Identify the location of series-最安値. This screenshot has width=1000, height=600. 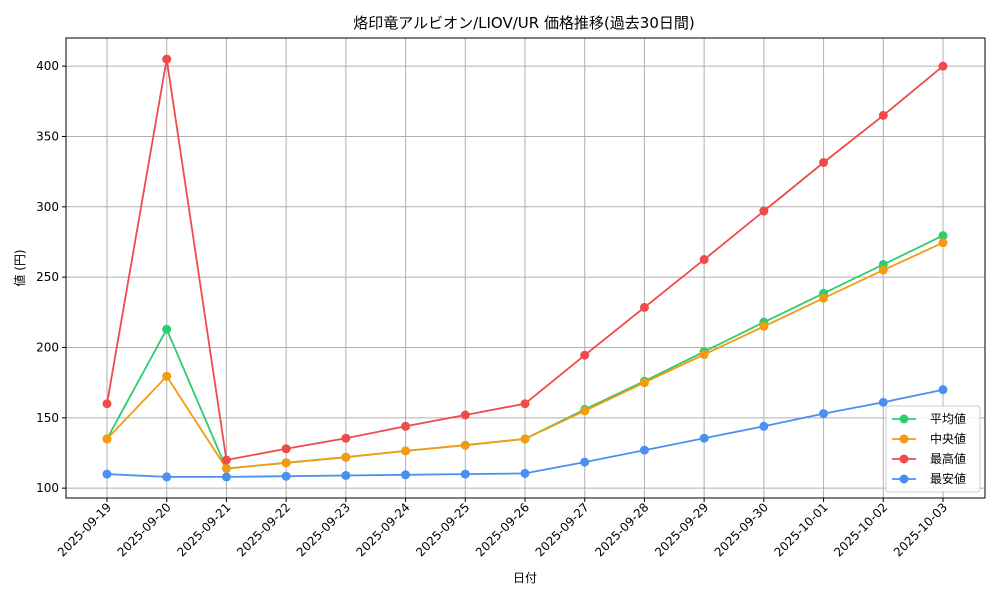
(525, 433).